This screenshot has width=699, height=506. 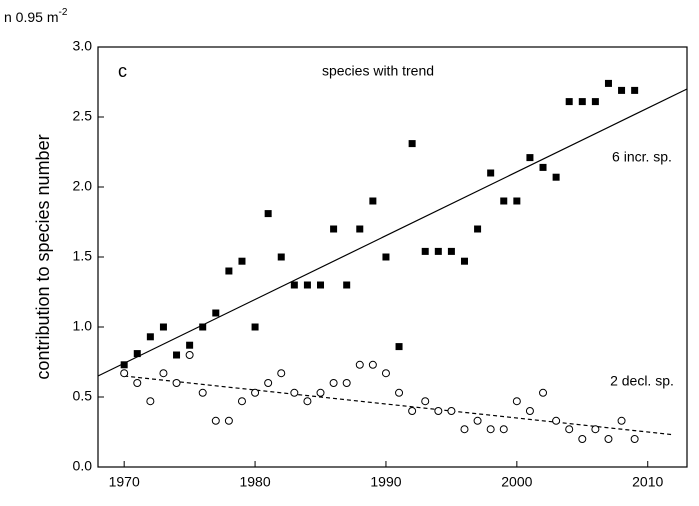 What do you see at coordinates (124, 482) in the screenshot?
I see `x-tick-label: 1970` at bounding box center [124, 482].